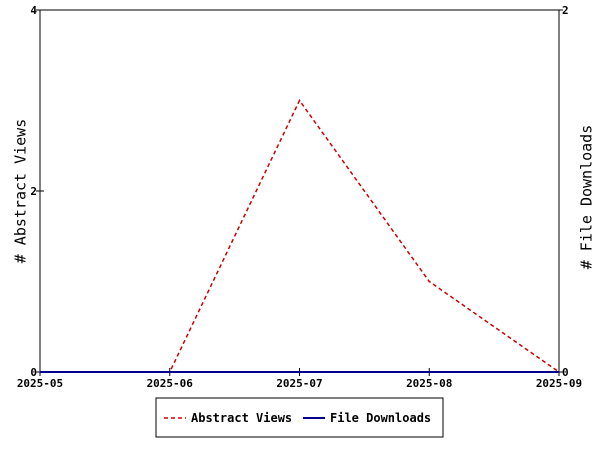 The image size is (600, 455). I want to click on x-tick-label-1: 2025-06, so click(170, 383).